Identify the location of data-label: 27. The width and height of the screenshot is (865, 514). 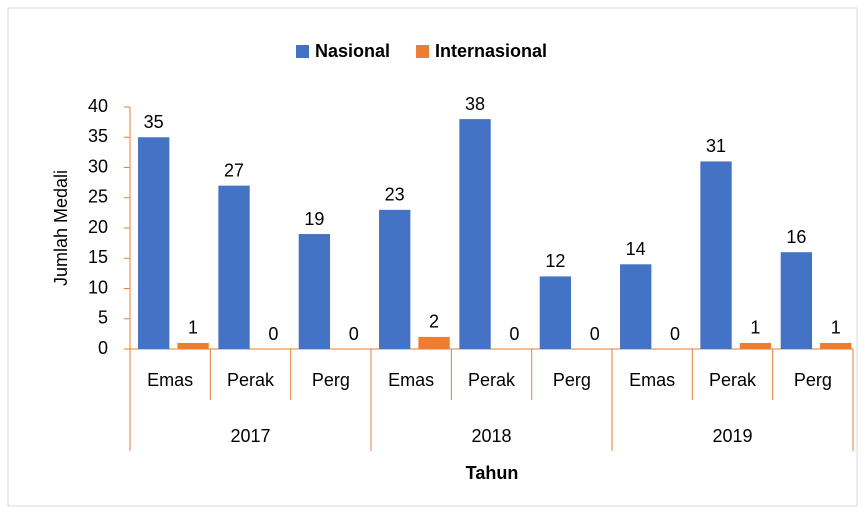
(234, 170).